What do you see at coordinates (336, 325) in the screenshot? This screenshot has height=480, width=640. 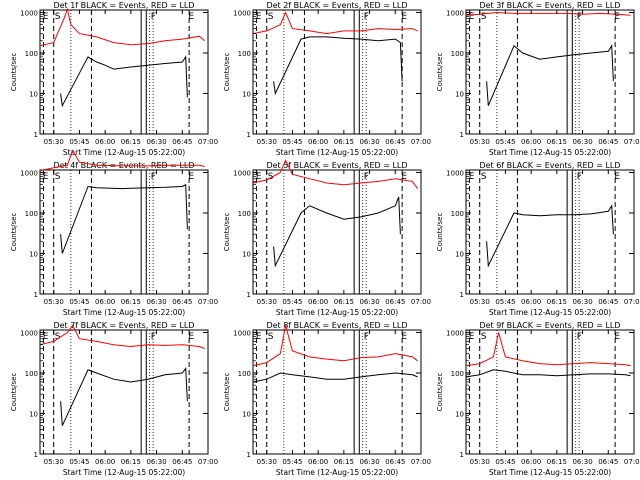 I see `chart-title: Det 8f BLACK = Events, RED = LLD` at bounding box center [336, 325].